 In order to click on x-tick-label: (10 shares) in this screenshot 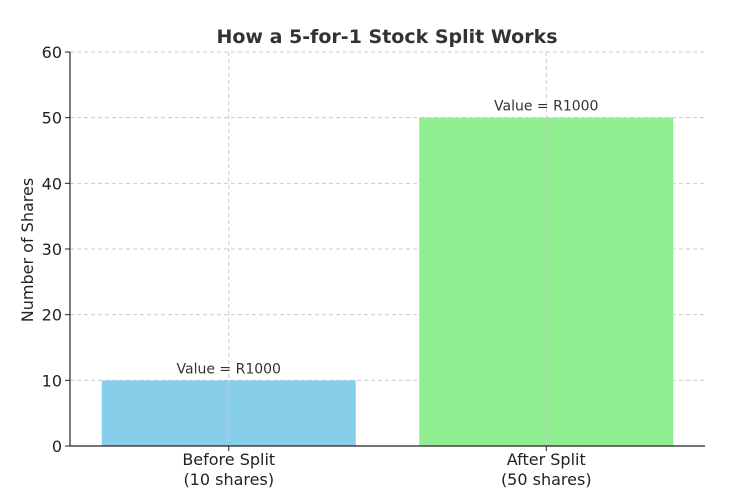, I will do `click(228, 479)`.